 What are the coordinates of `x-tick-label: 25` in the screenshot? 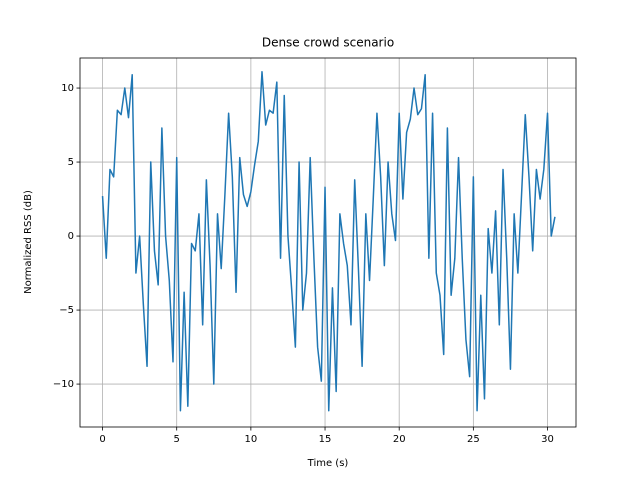 It's located at (473, 439).